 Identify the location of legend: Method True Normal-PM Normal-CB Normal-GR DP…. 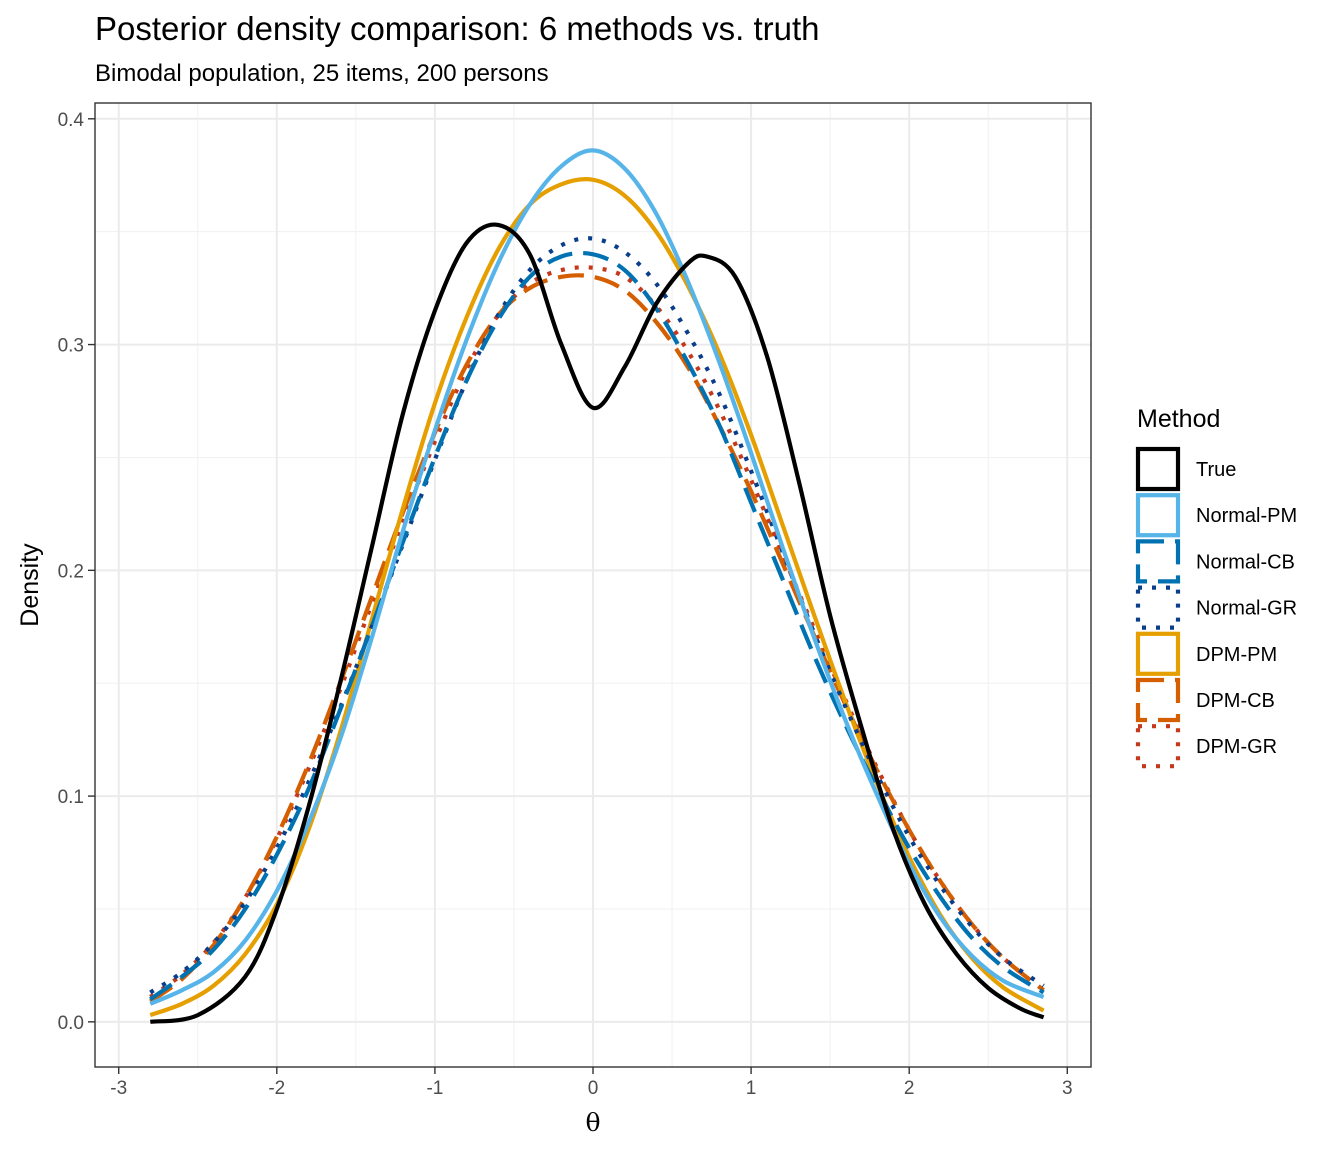
(1216, 587).